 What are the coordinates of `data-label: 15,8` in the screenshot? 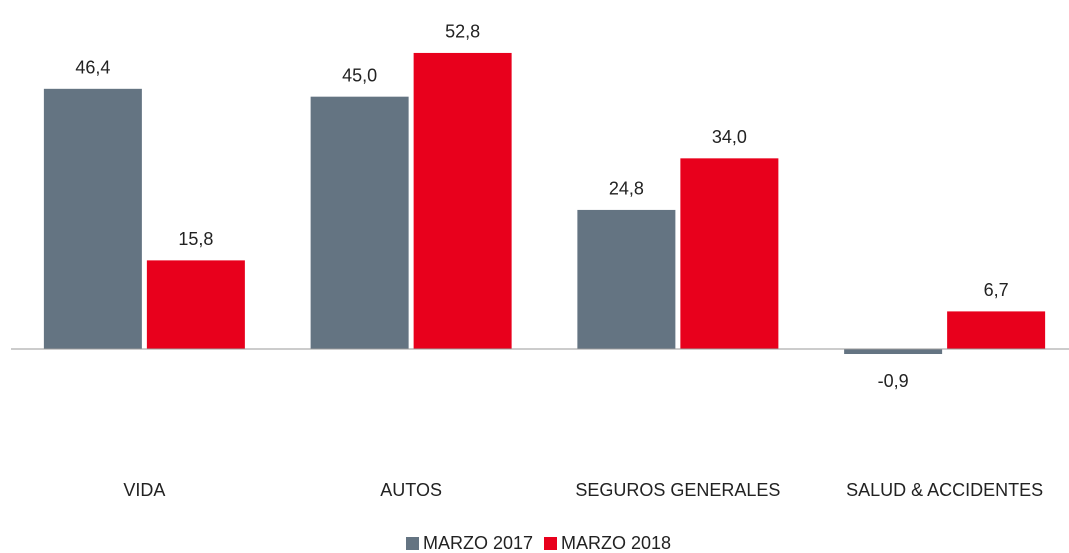 It's located at (195, 239).